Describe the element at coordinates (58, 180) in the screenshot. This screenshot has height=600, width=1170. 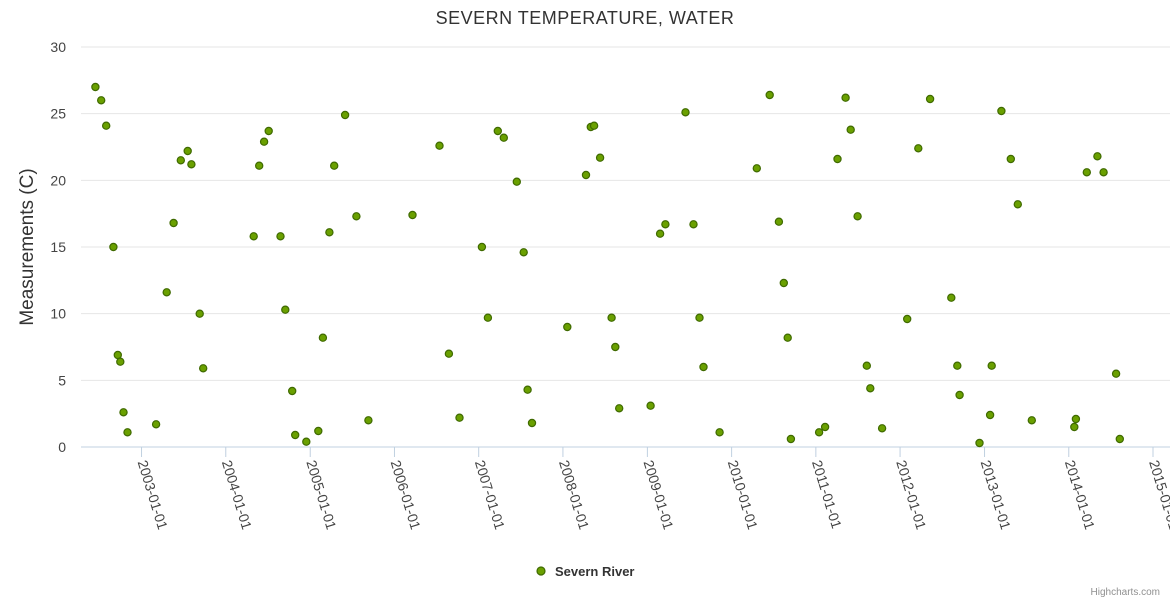
I see `y-tick-label: 20` at that location.